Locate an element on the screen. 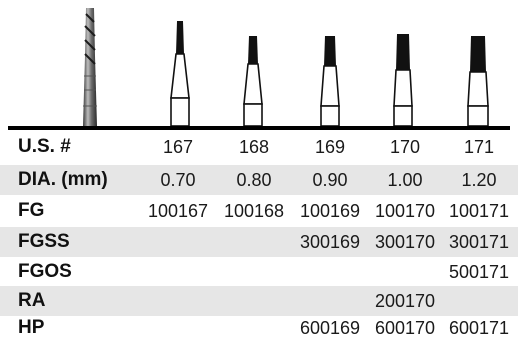 The height and width of the screenshot is (343, 518). cell-fgss-171: 300171 is located at coordinates (479, 242).